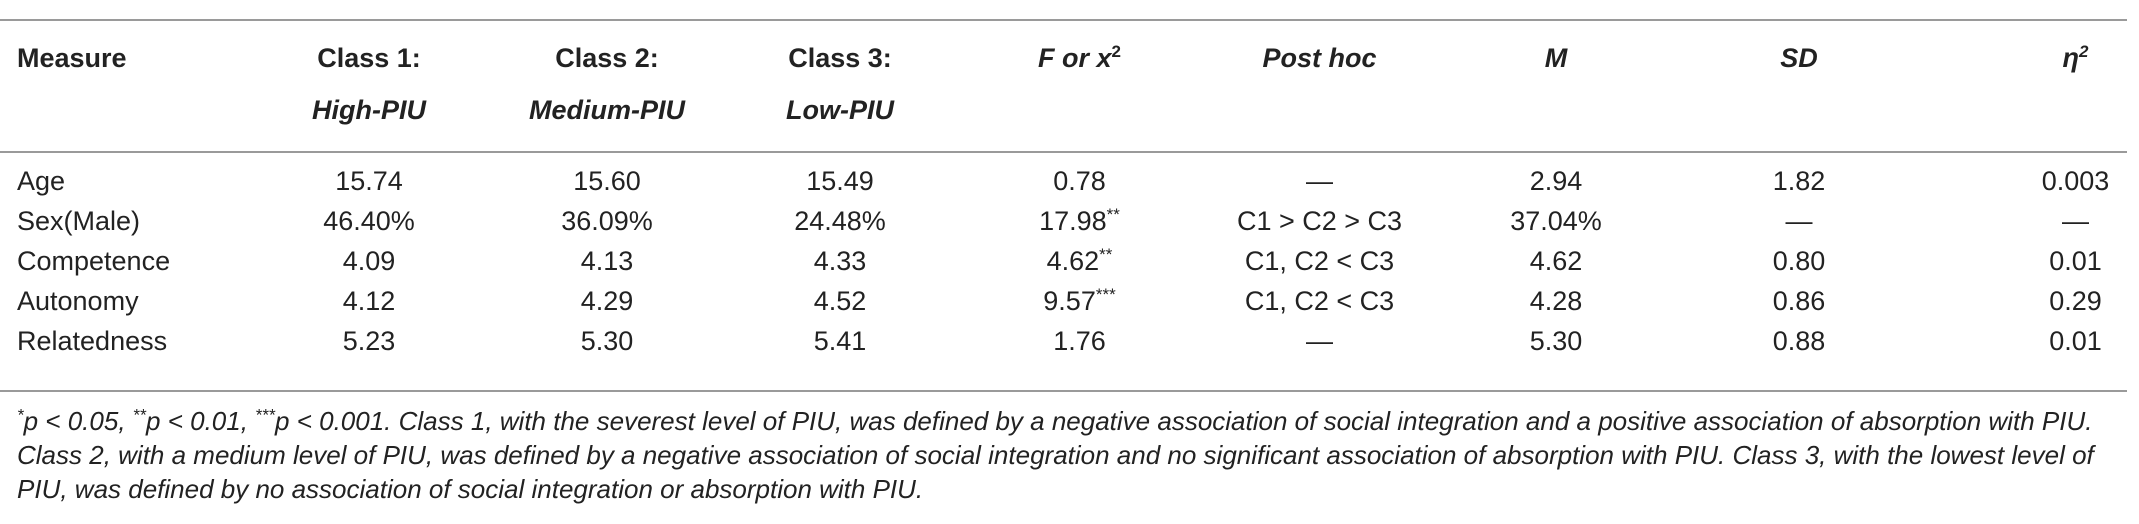 Image resolution: width=2139 pixels, height=524 pixels. What do you see at coordinates (1556, 261) in the screenshot?
I see `cell-m: 4.62` at bounding box center [1556, 261].